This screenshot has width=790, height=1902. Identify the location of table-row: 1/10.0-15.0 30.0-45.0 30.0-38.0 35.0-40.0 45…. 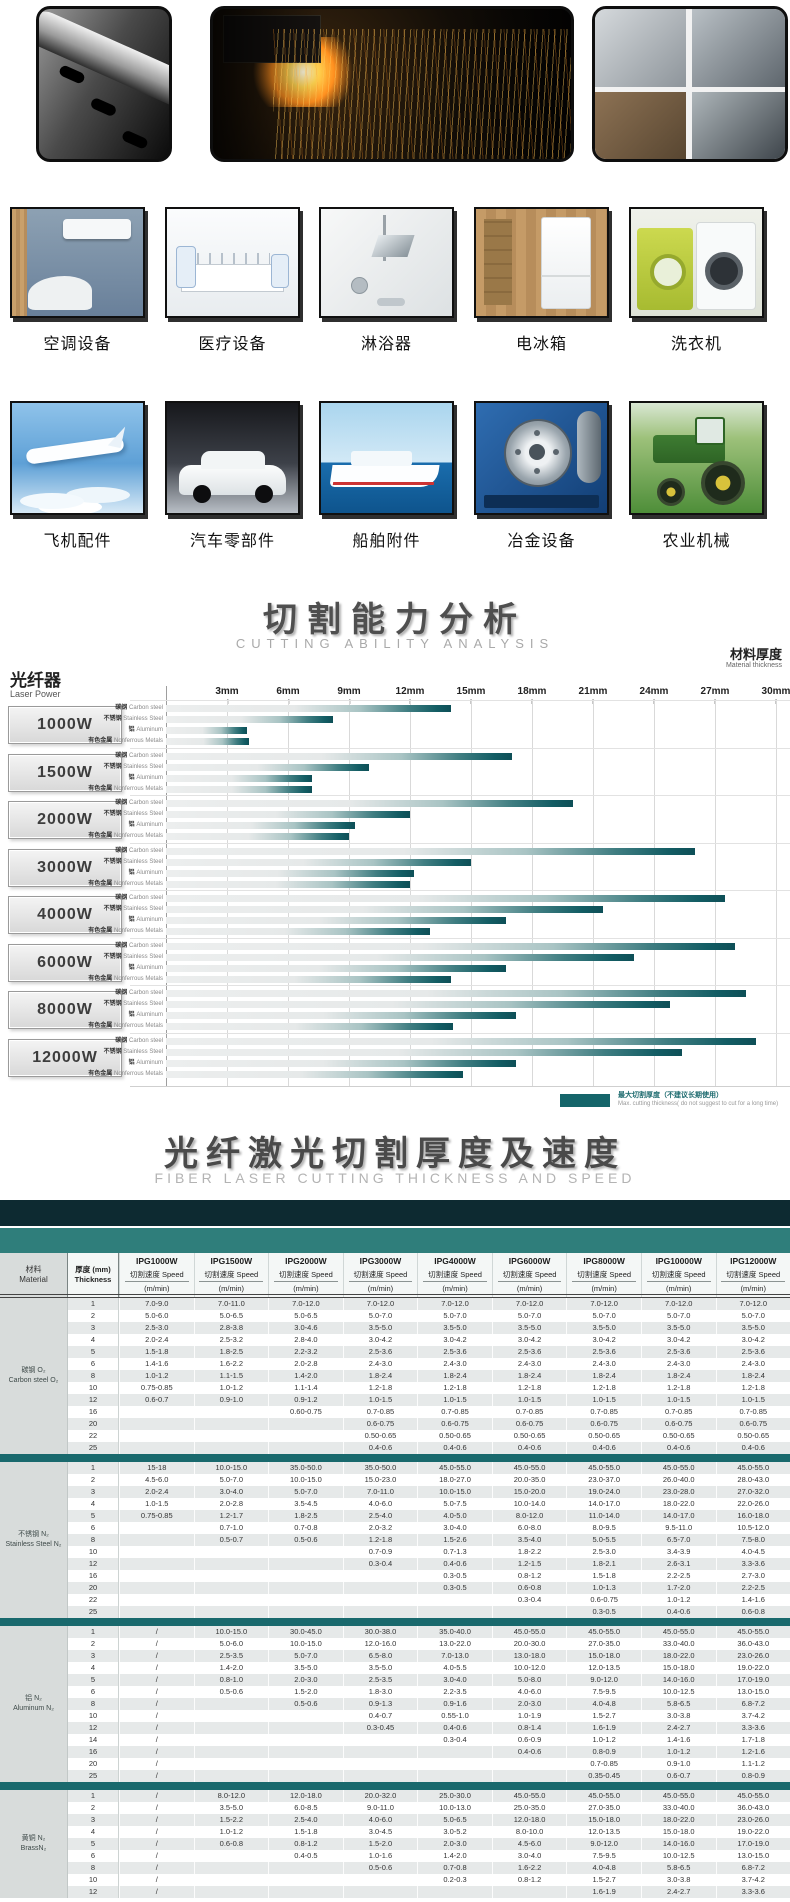
(429, 1632).